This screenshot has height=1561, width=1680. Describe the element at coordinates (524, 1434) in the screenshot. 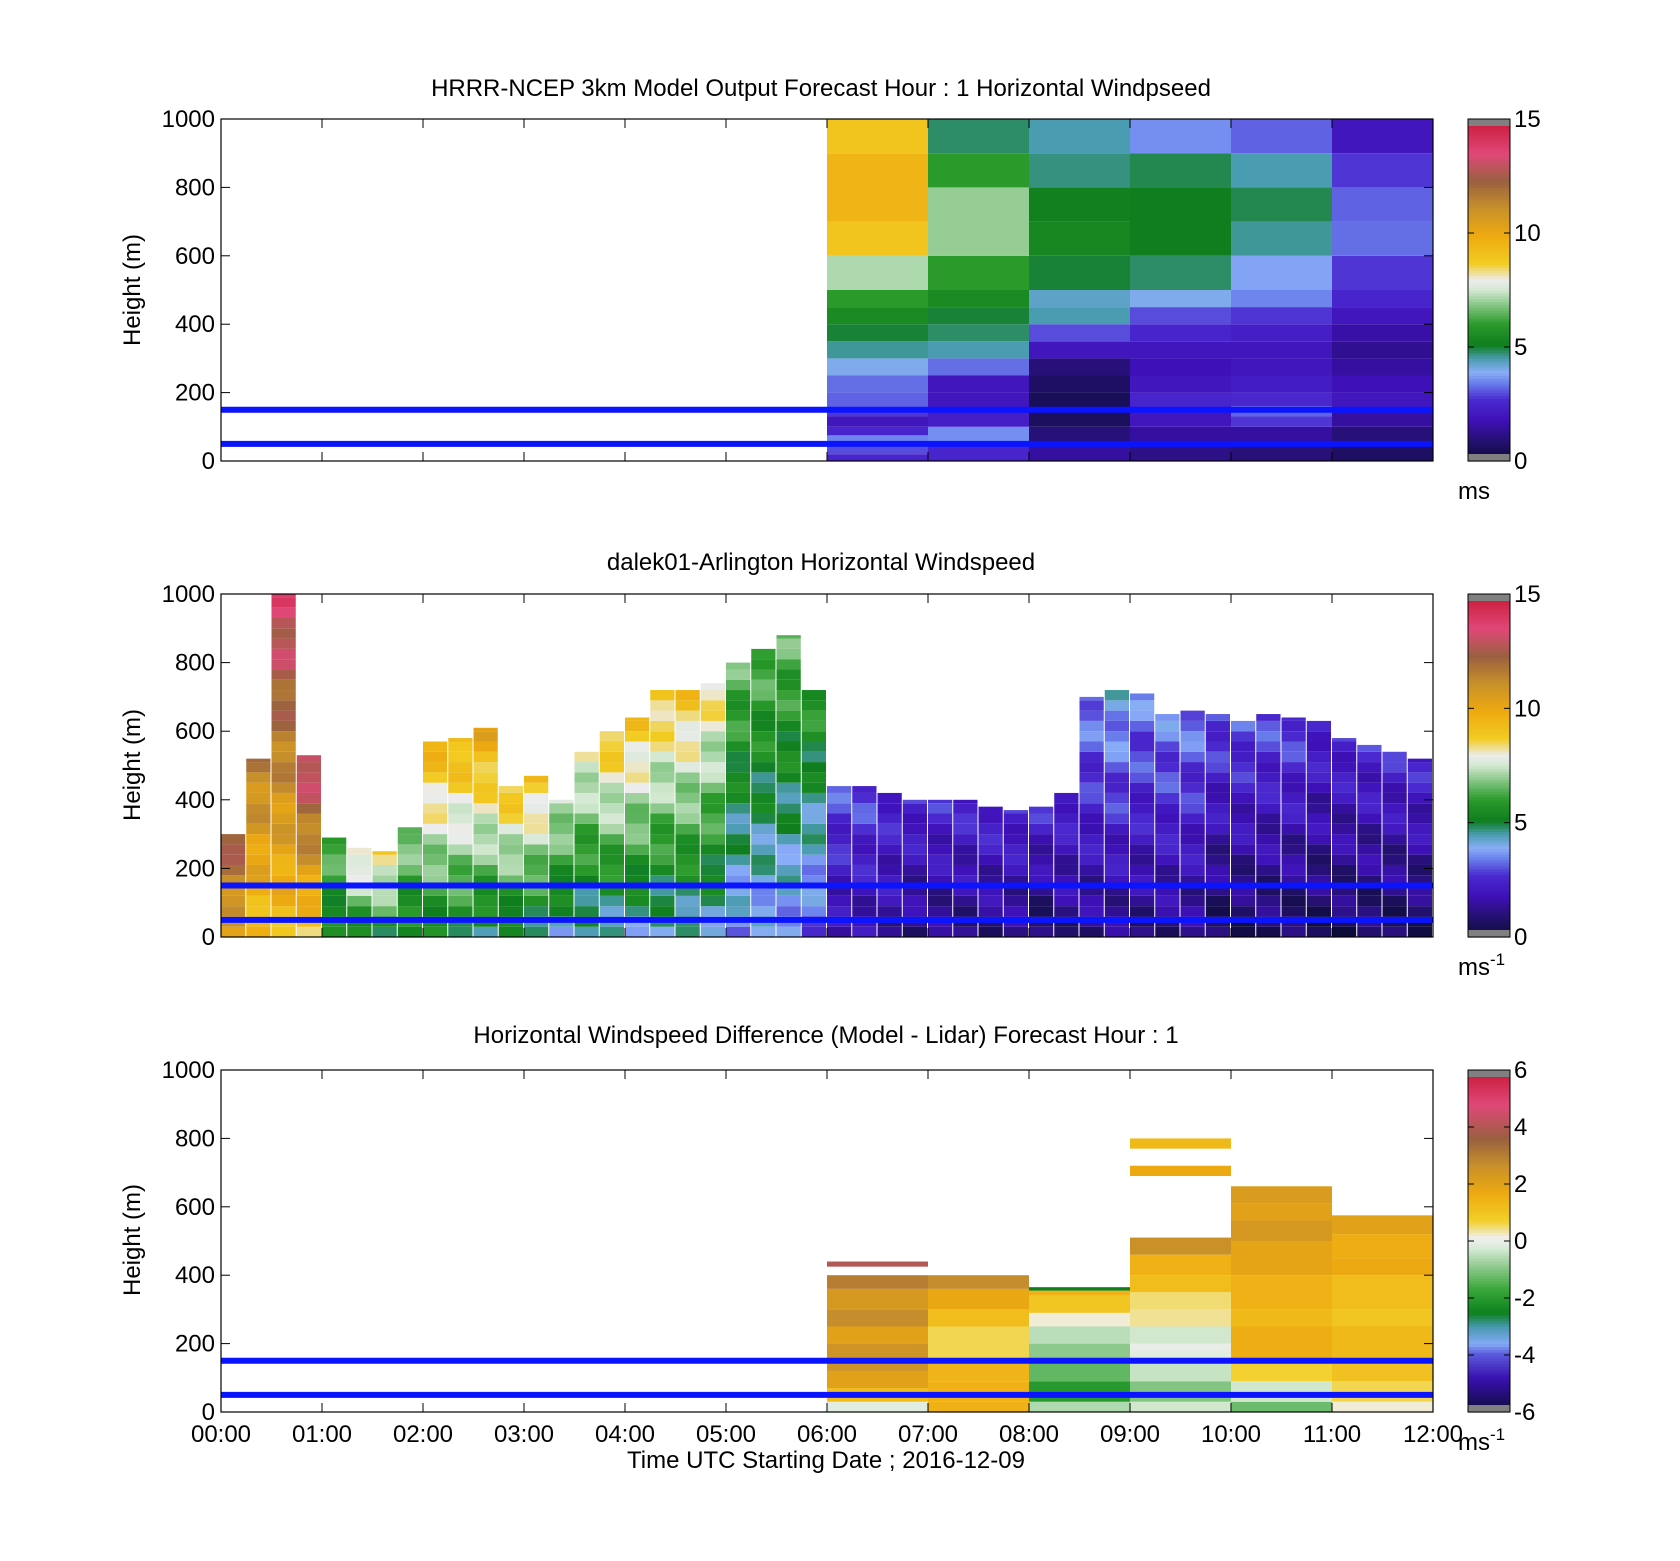

I see `x-tick-label: 03:00` at that location.